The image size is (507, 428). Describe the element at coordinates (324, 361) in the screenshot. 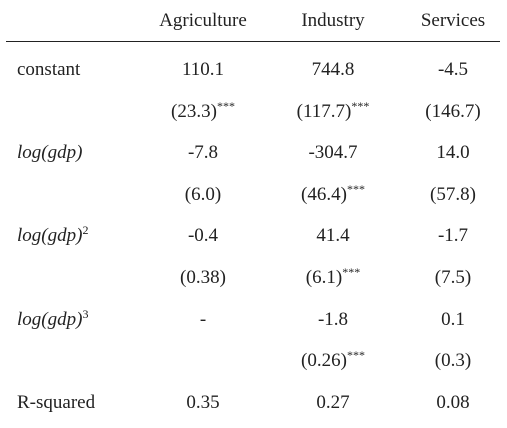

I see `cell-value: (0.26)` at that location.